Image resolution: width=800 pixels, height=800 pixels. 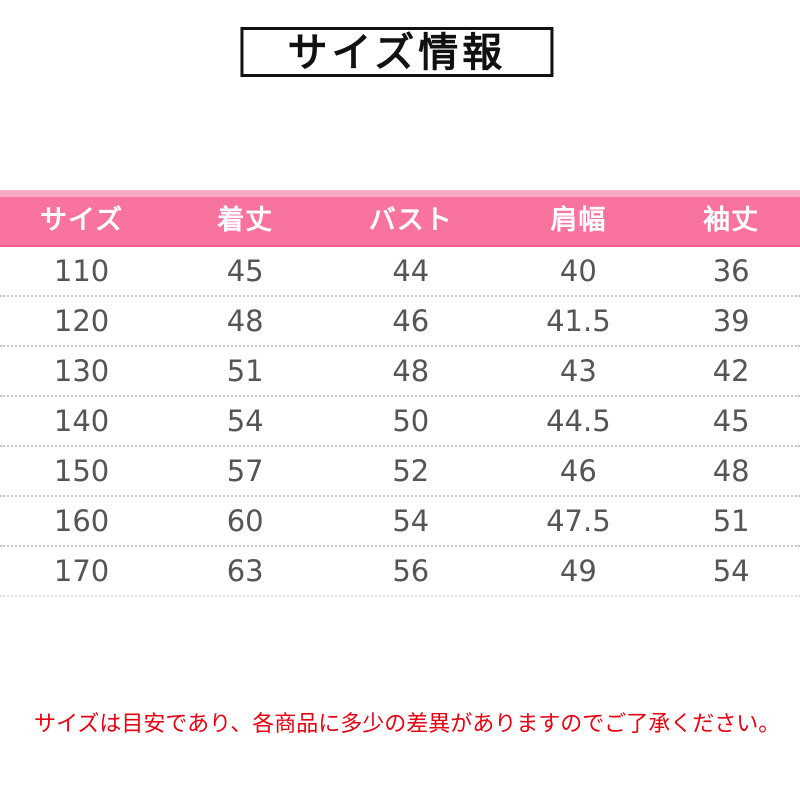 I want to click on table-cell: 56, so click(x=411, y=571).